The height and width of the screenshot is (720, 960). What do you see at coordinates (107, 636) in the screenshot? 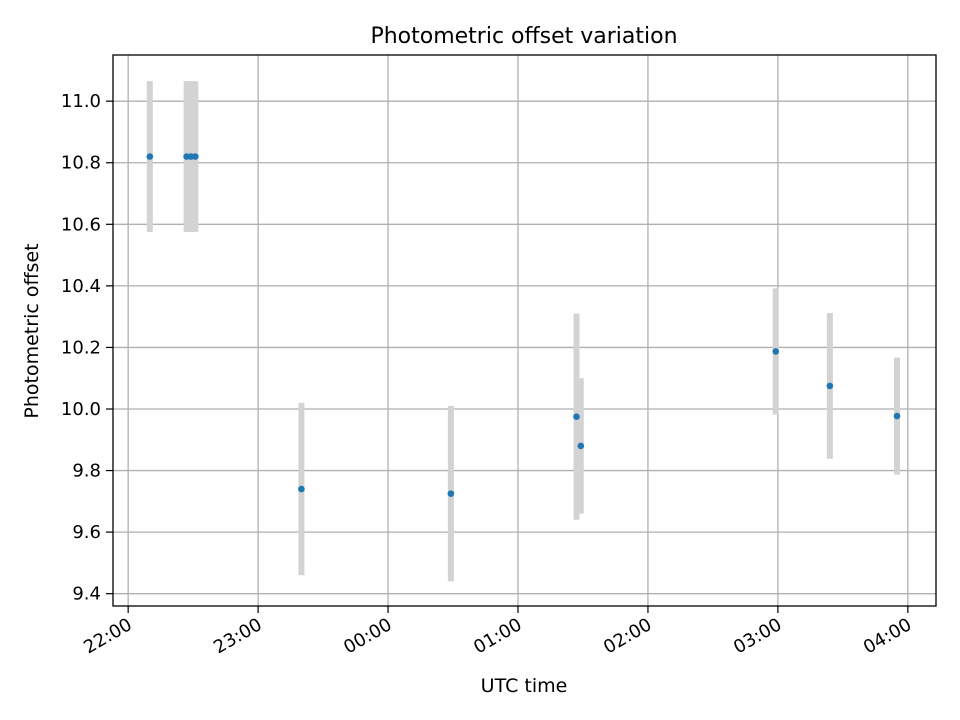
I see `x-tick-label: 22:00` at bounding box center [107, 636].